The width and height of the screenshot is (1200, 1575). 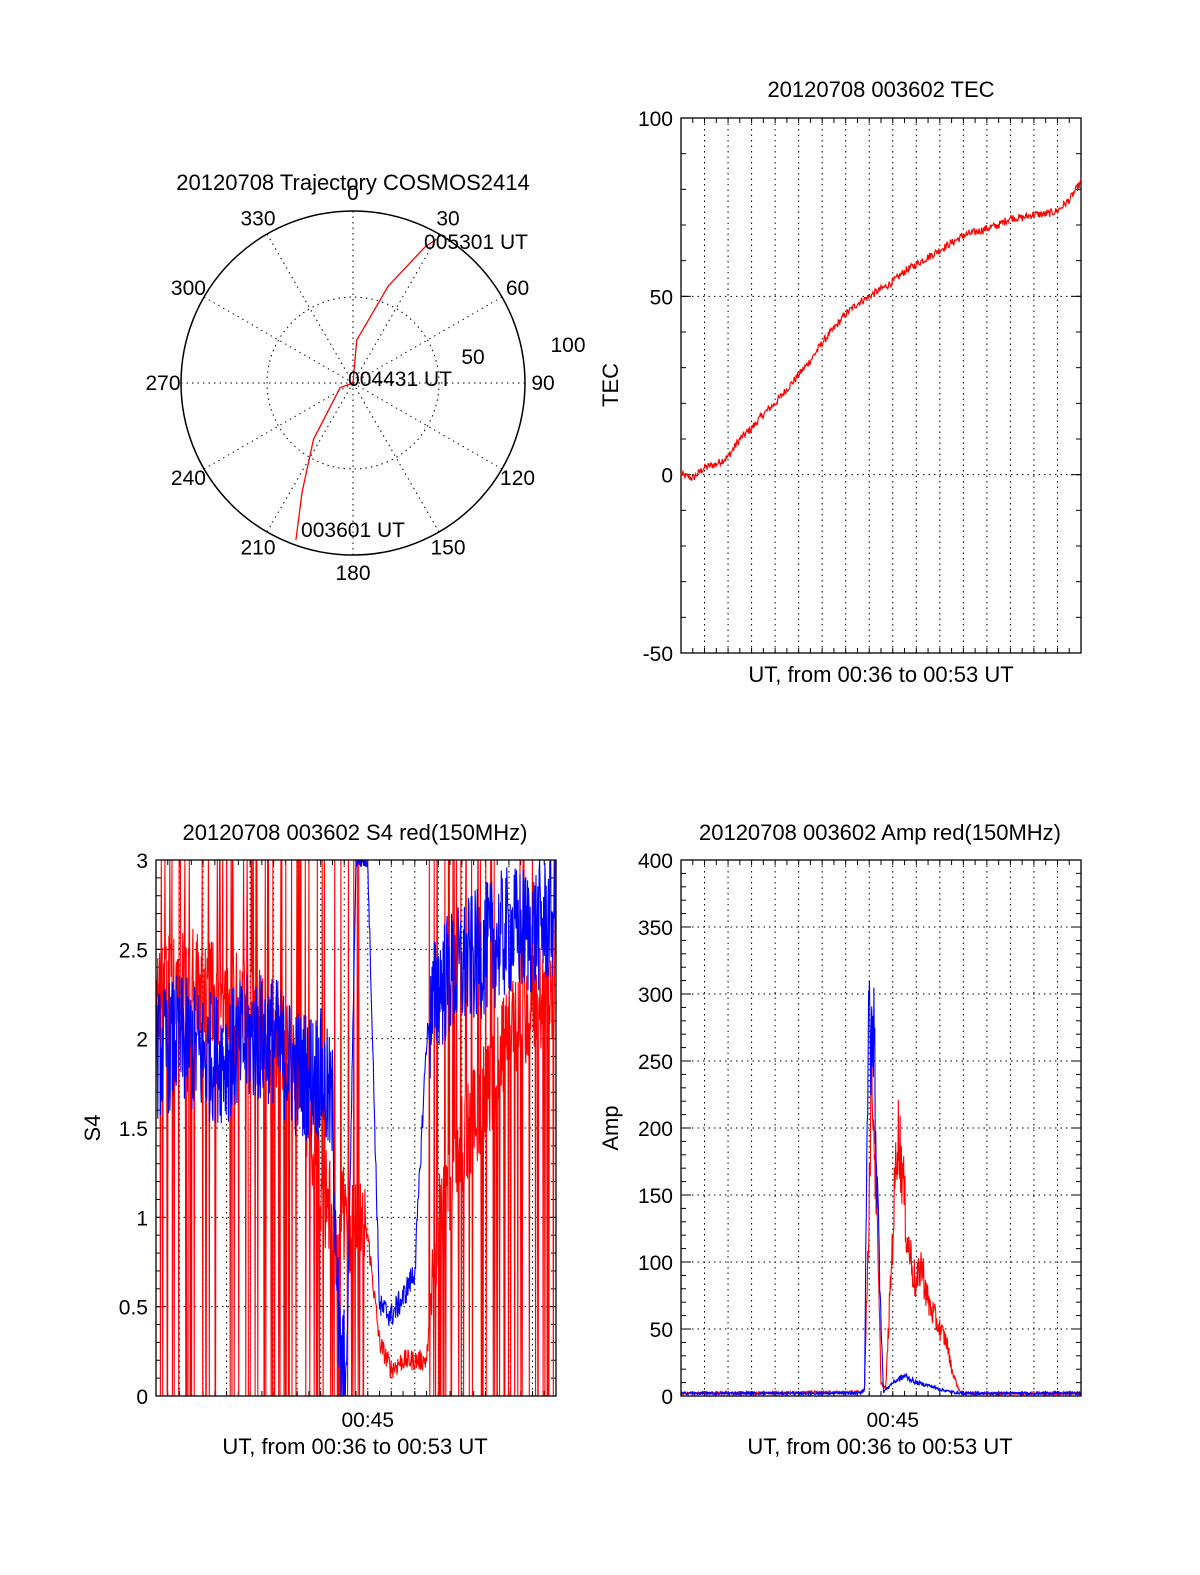 I want to click on polar-angle-label-90: 90, so click(x=542, y=383).